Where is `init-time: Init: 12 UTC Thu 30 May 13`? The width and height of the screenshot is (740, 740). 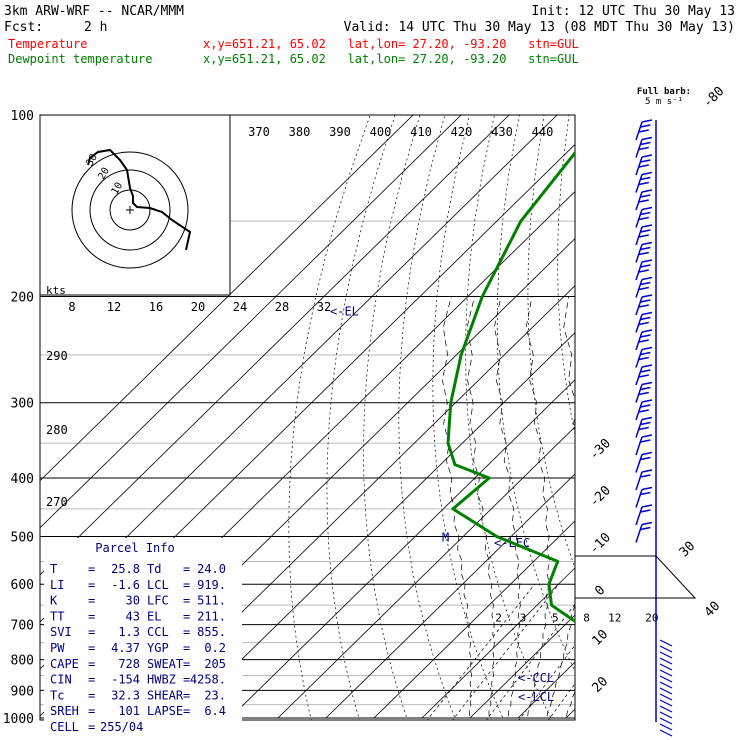 init-time: Init: 12 UTC Thu 30 May 13 is located at coordinates (634, 11).